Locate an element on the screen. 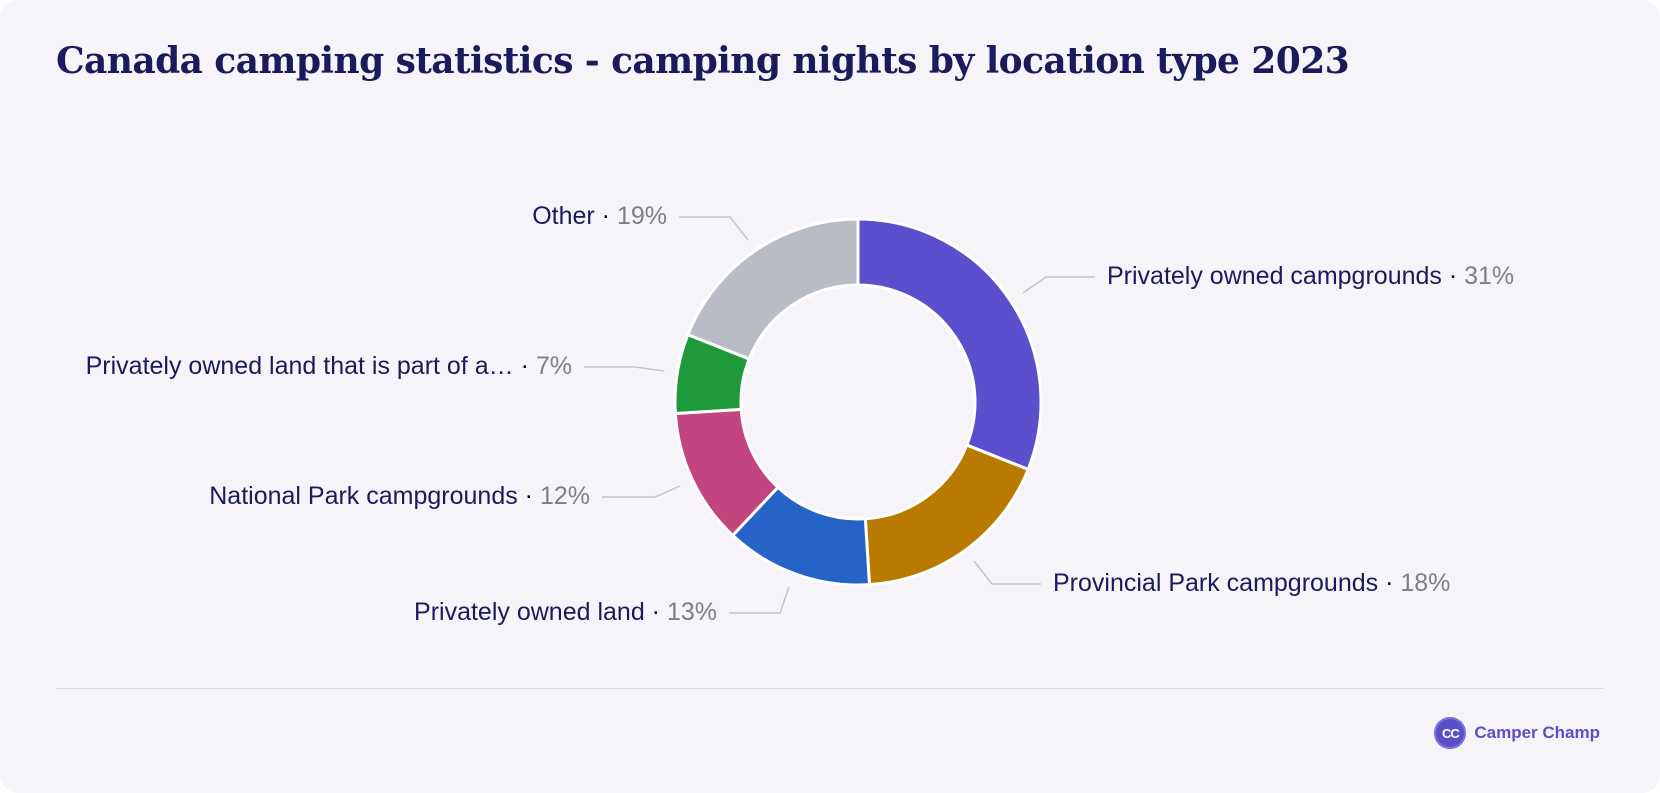  slice-label-name: Provincial Park campgrounds is located at coordinates (1215, 583).